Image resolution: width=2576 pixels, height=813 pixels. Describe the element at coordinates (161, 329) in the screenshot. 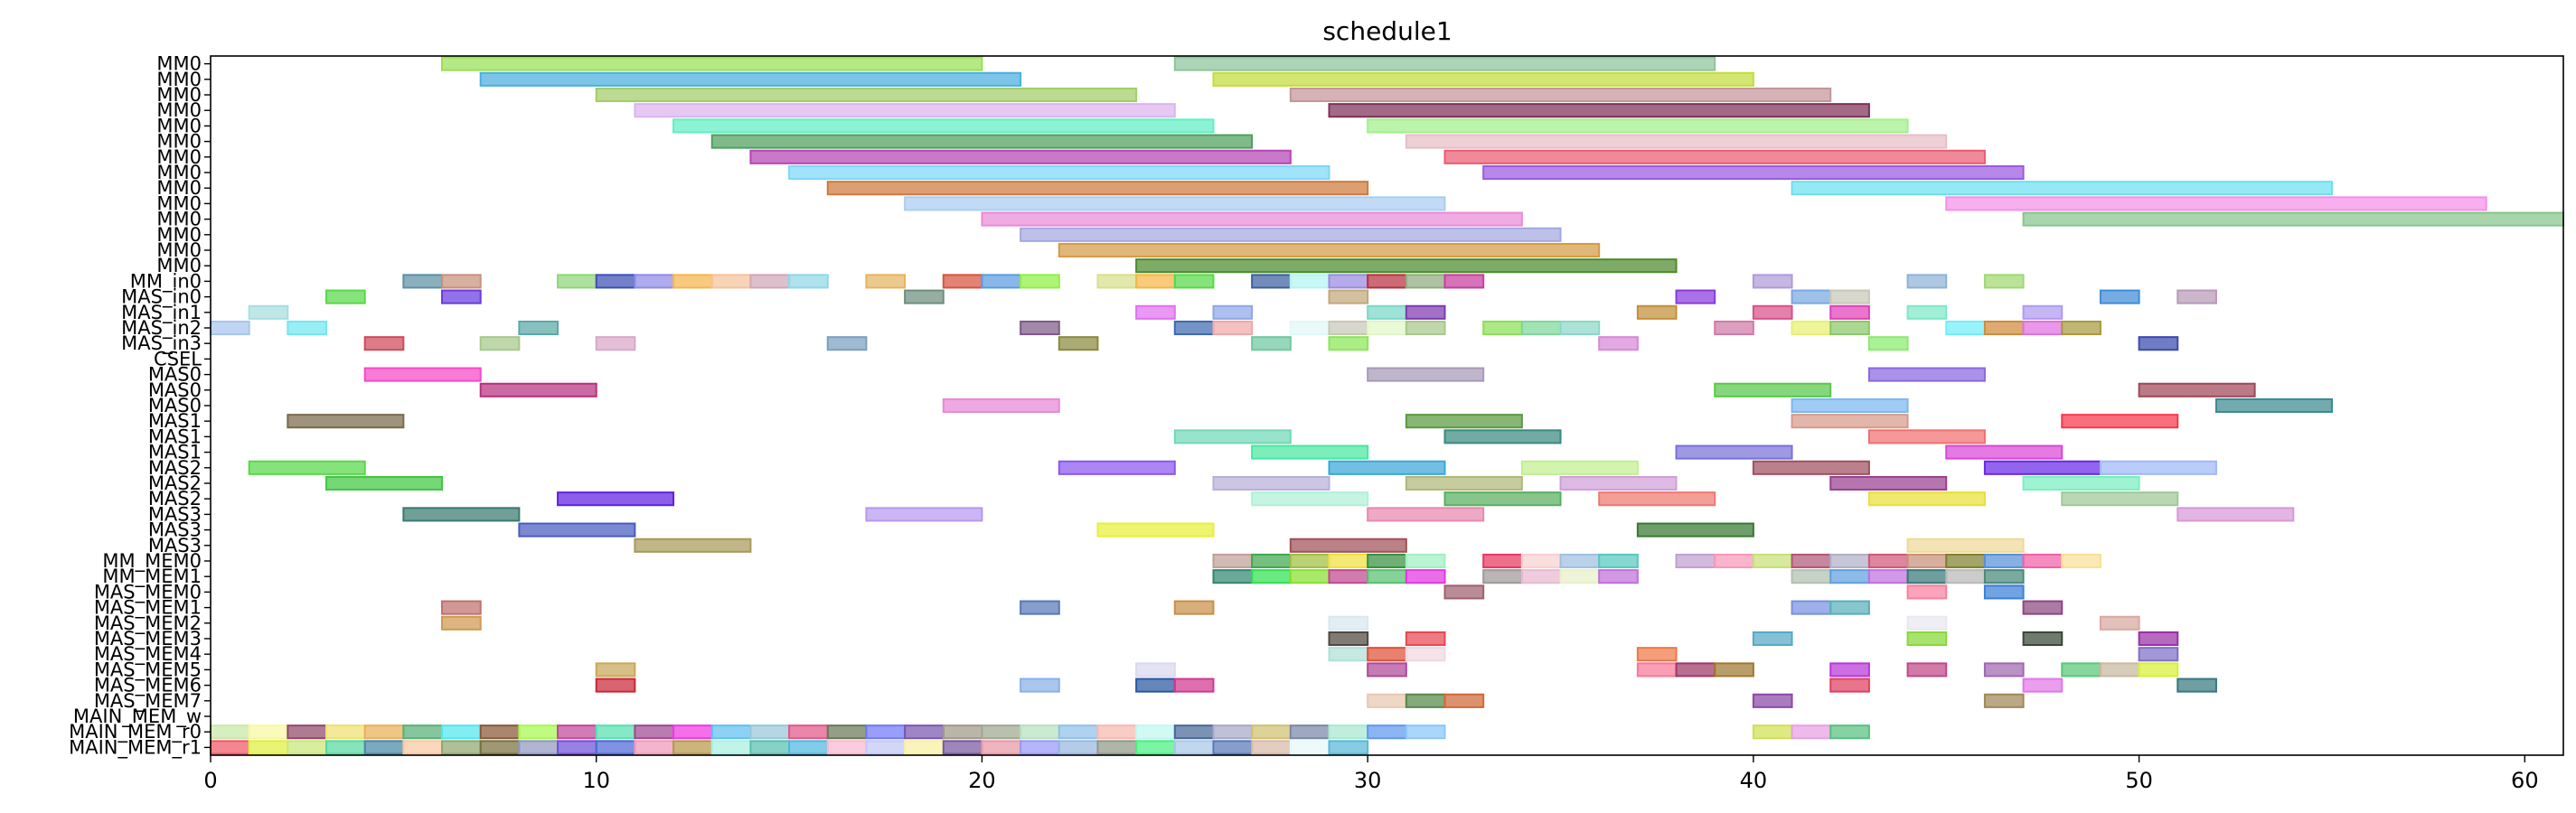

I see `y-tick-label: MAS_in2` at that location.